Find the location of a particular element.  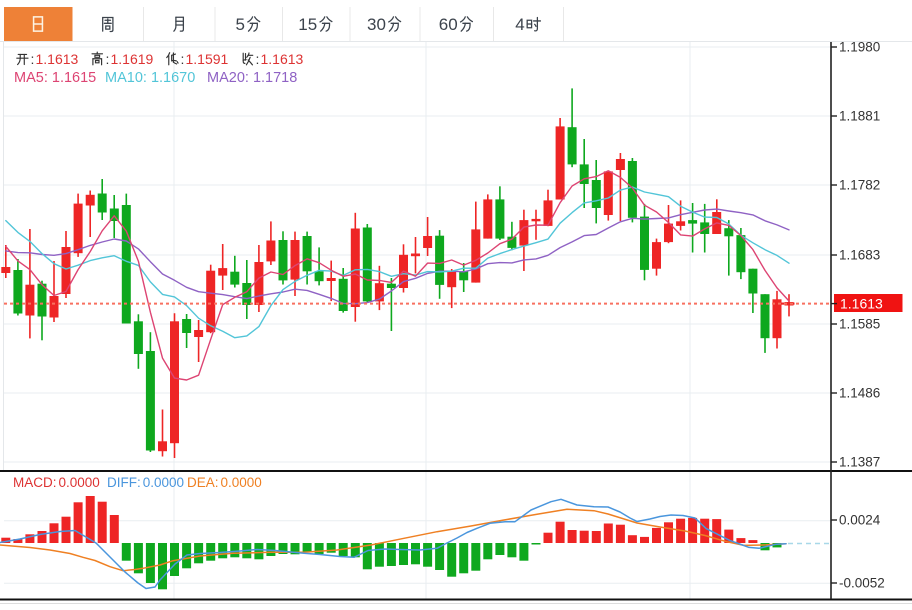

svg-text:DEA:0.0000: DEA: 0.0000 is located at coordinates (224, 482).